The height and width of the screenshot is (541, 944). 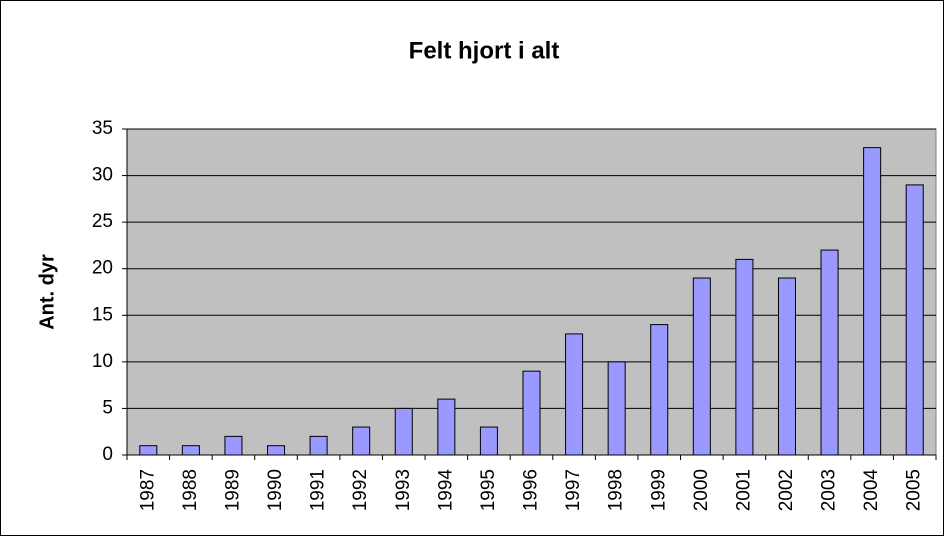 What do you see at coordinates (102, 175) in the screenshot?
I see `y-tick-label: 30` at bounding box center [102, 175].